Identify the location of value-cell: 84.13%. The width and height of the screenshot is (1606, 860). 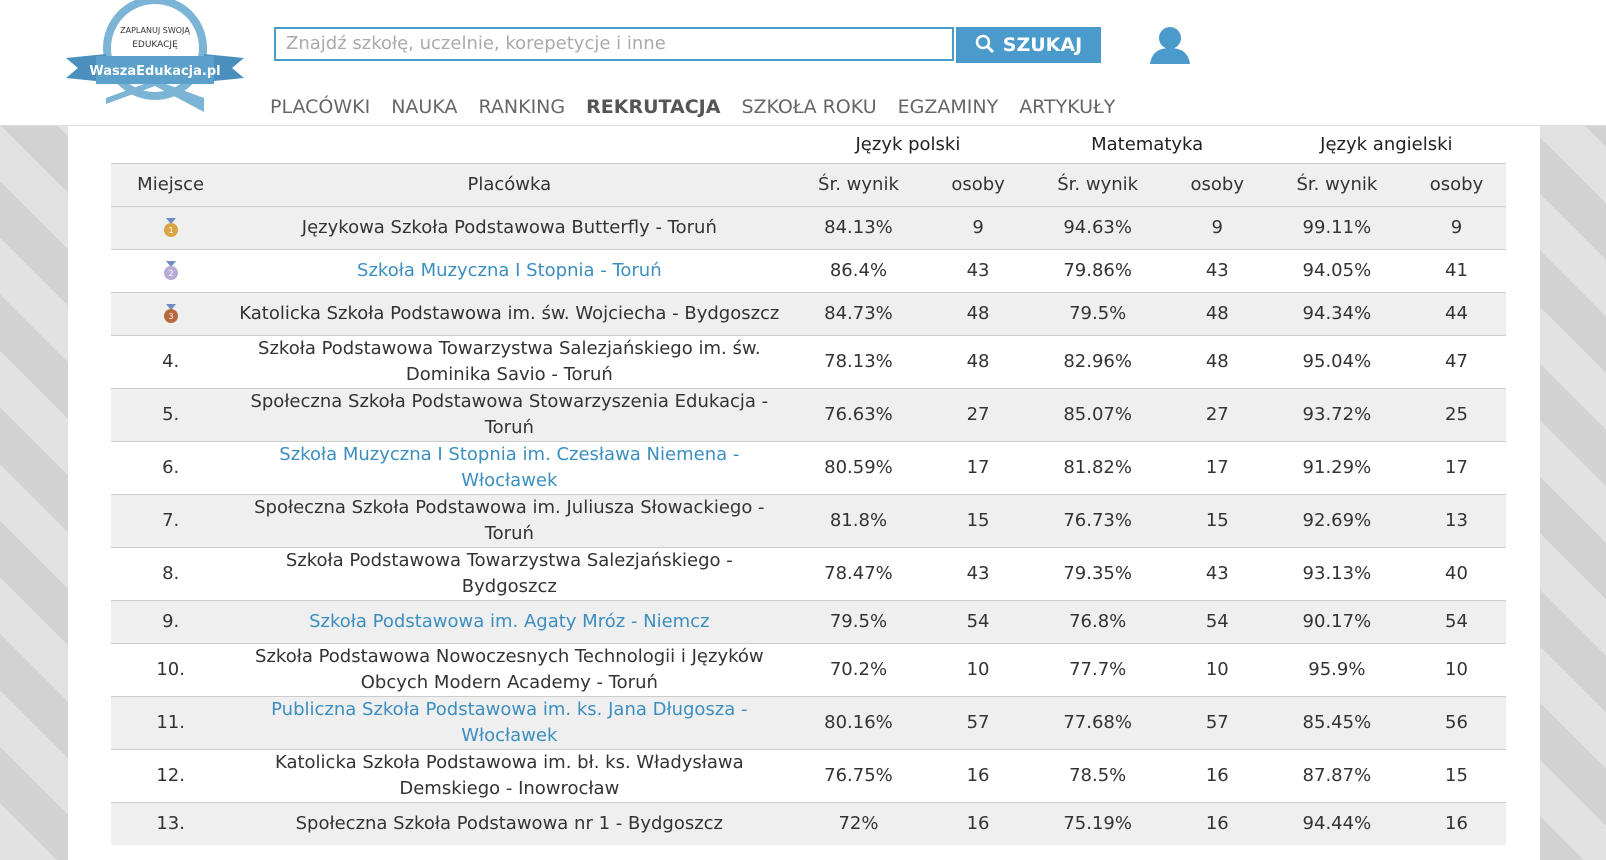
(858, 228).